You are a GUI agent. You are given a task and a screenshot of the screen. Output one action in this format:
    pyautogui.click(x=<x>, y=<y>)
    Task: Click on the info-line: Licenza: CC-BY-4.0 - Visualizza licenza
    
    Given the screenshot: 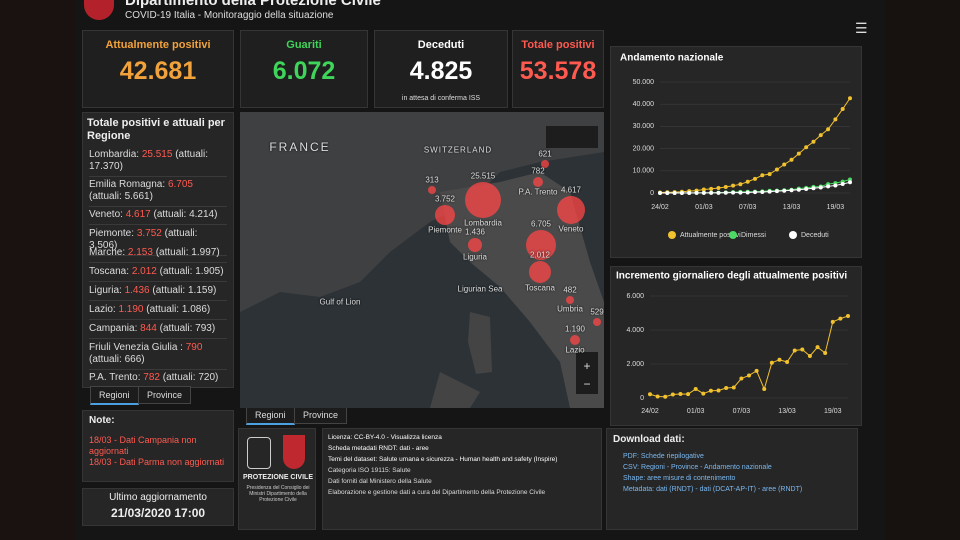 What is the action you would take?
    pyautogui.click(x=385, y=437)
    